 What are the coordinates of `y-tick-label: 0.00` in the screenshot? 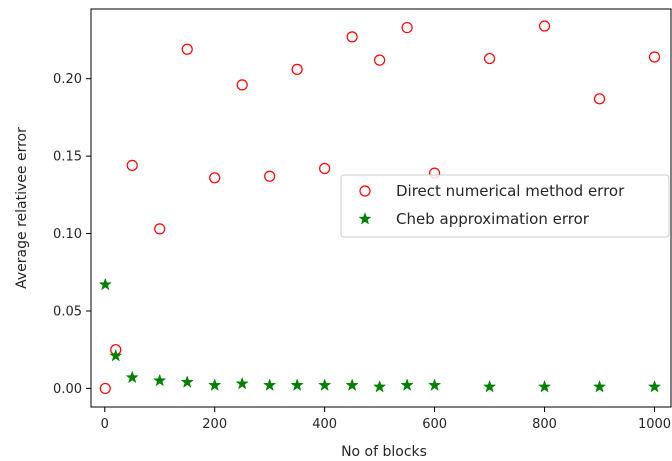 It's located at (67, 389).